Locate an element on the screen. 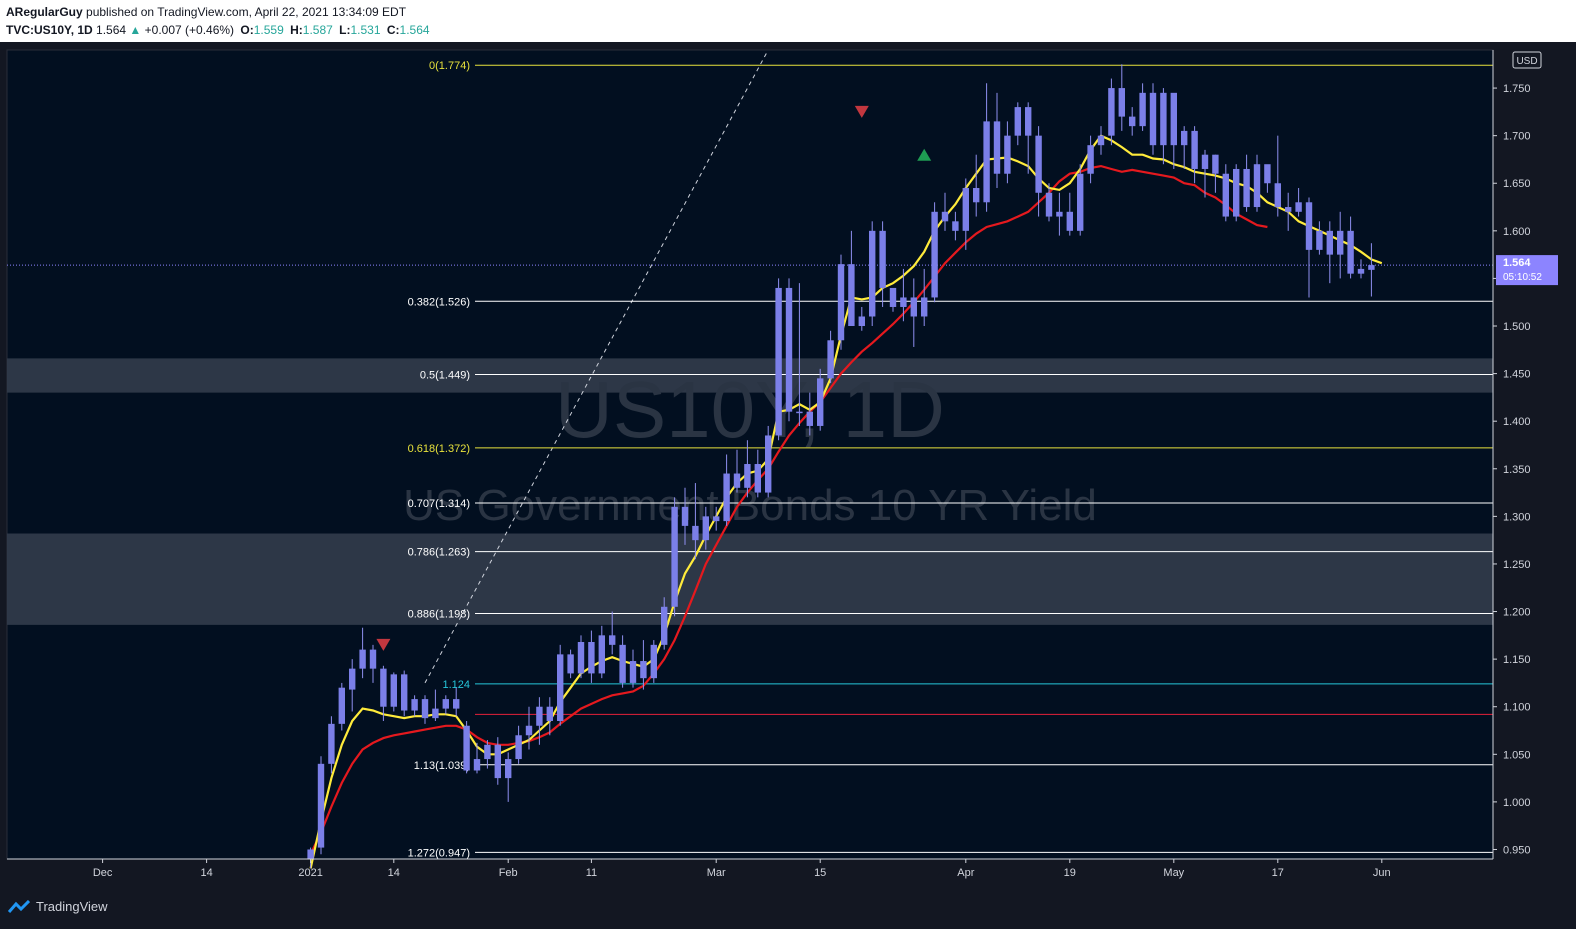 The height and width of the screenshot is (929, 1576). price-change: +0.007 (+0.46%) is located at coordinates (189, 30).